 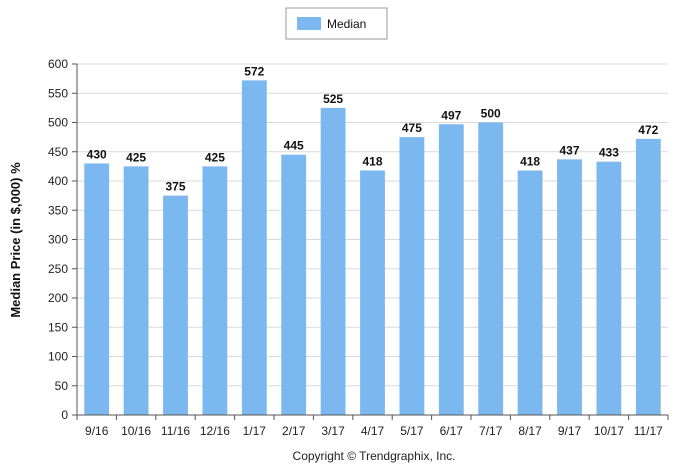 I want to click on y-tick-label: 400, so click(x=58, y=181).